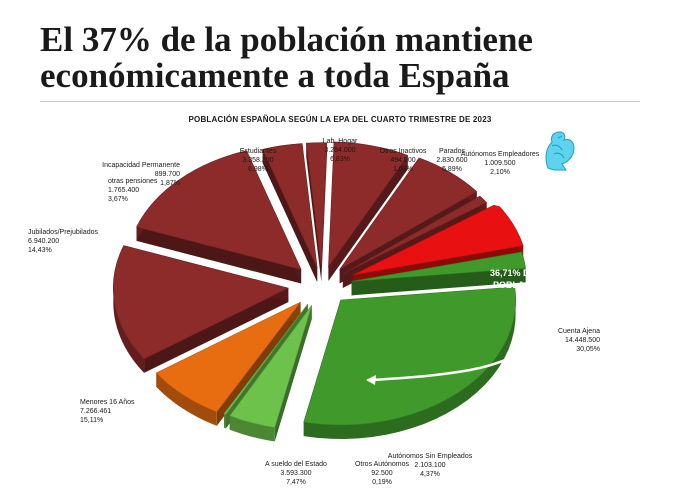 This screenshot has width=680, height=488. I want to click on slice-label-line: Parados, so click(452, 151).